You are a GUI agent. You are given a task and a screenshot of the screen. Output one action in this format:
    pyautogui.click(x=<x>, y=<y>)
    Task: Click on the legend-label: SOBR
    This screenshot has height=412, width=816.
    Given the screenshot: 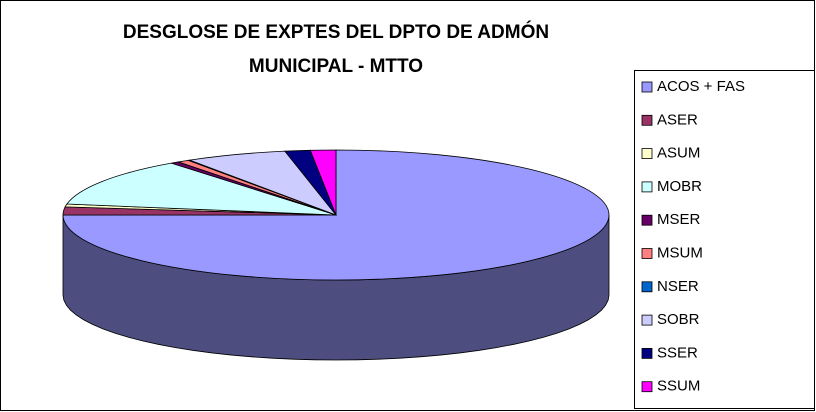 What is the action you would take?
    pyautogui.click(x=678, y=319)
    